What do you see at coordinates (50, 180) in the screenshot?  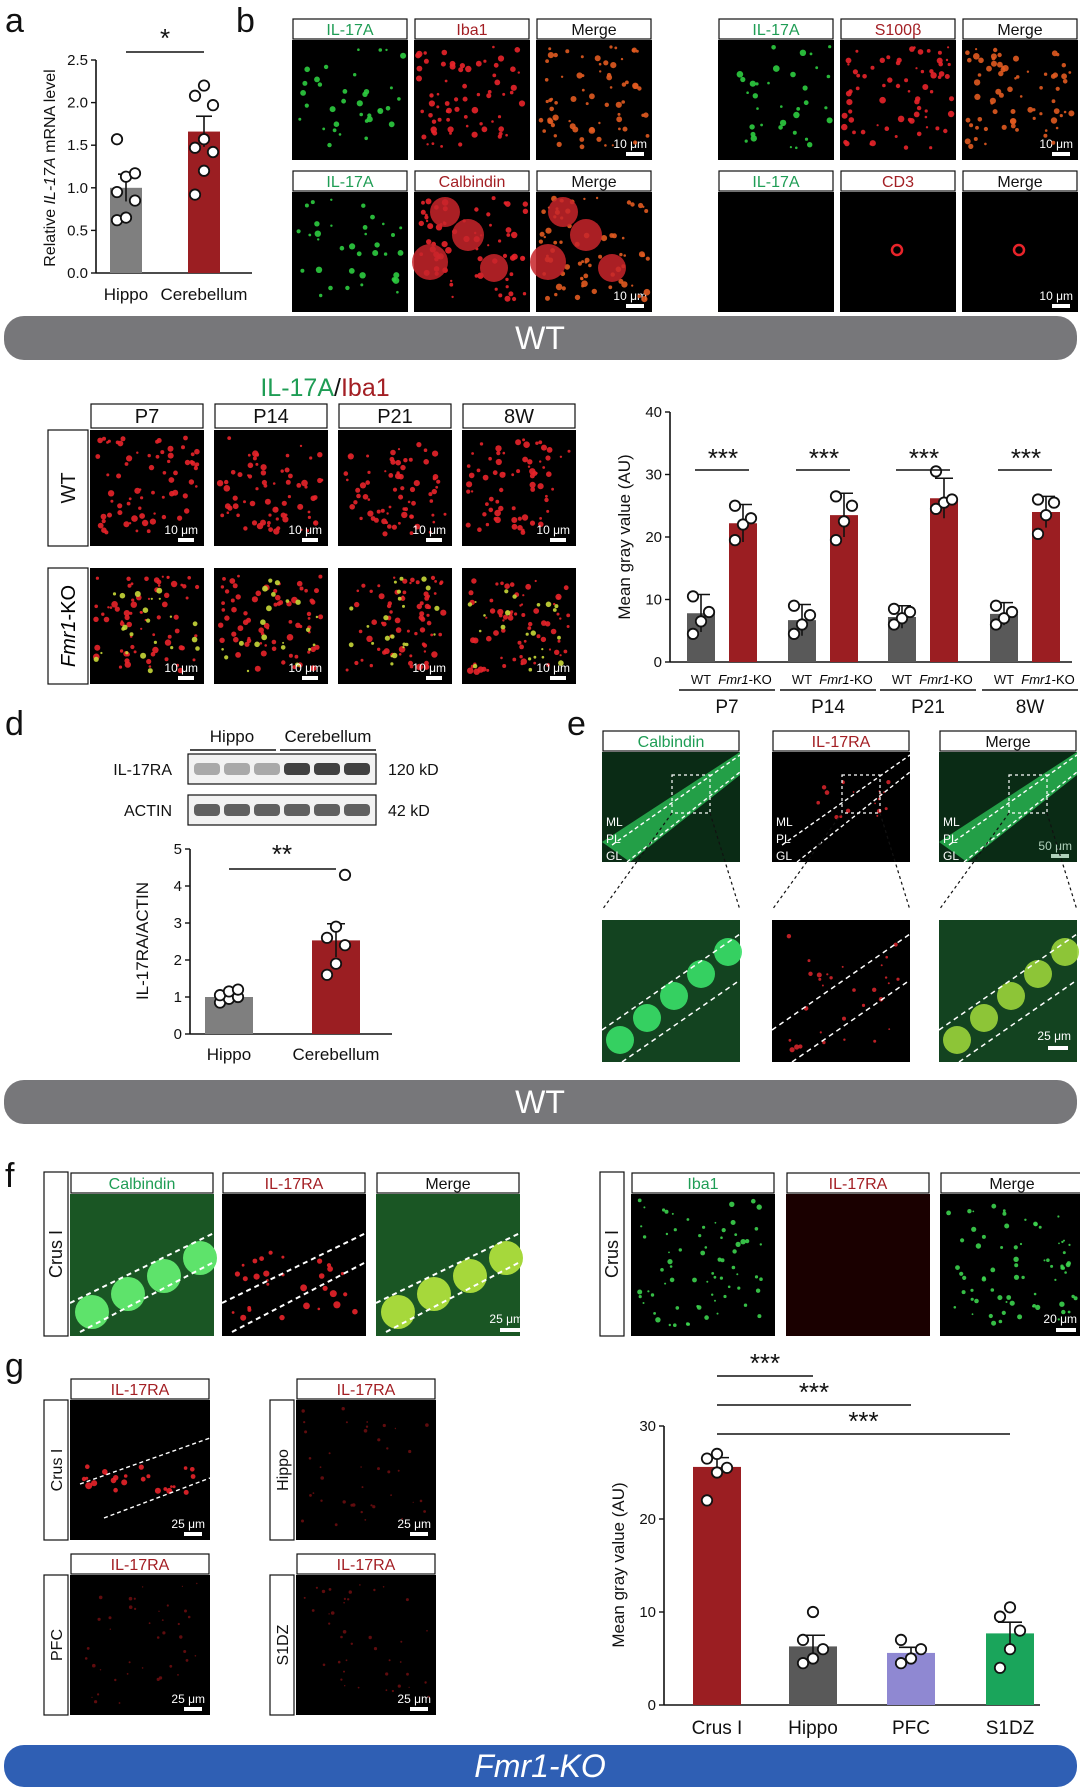 I see `panel-a-ylabel-gene: IL-17A` at bounding box center [50, 180].